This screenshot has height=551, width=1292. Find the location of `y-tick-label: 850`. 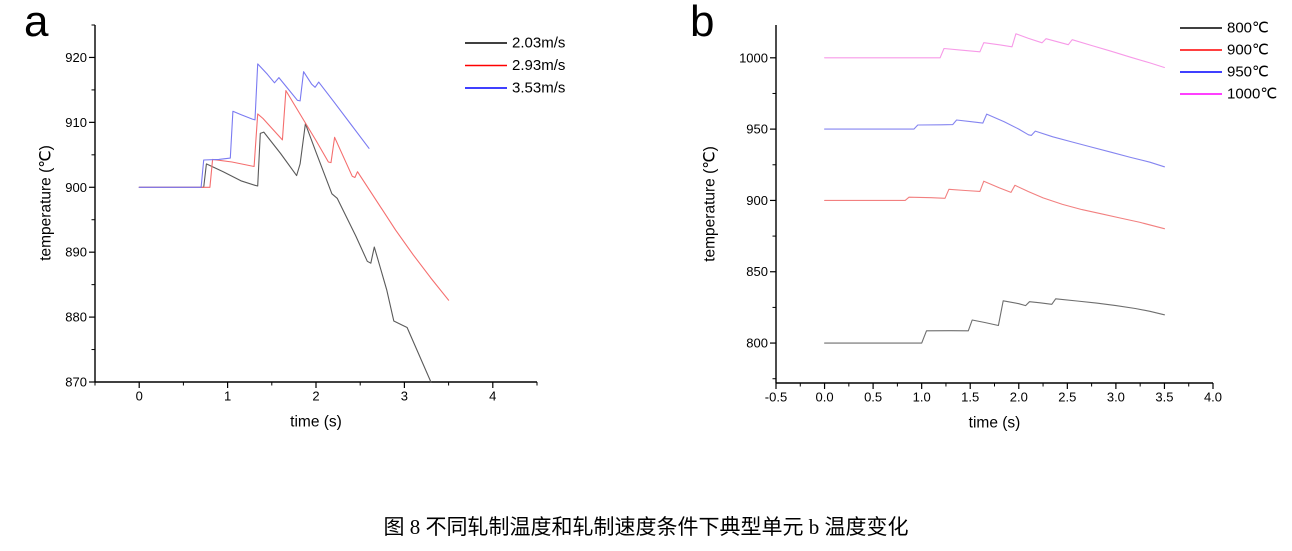

y-tick-label: 850 is located at coordinates (757, 271).